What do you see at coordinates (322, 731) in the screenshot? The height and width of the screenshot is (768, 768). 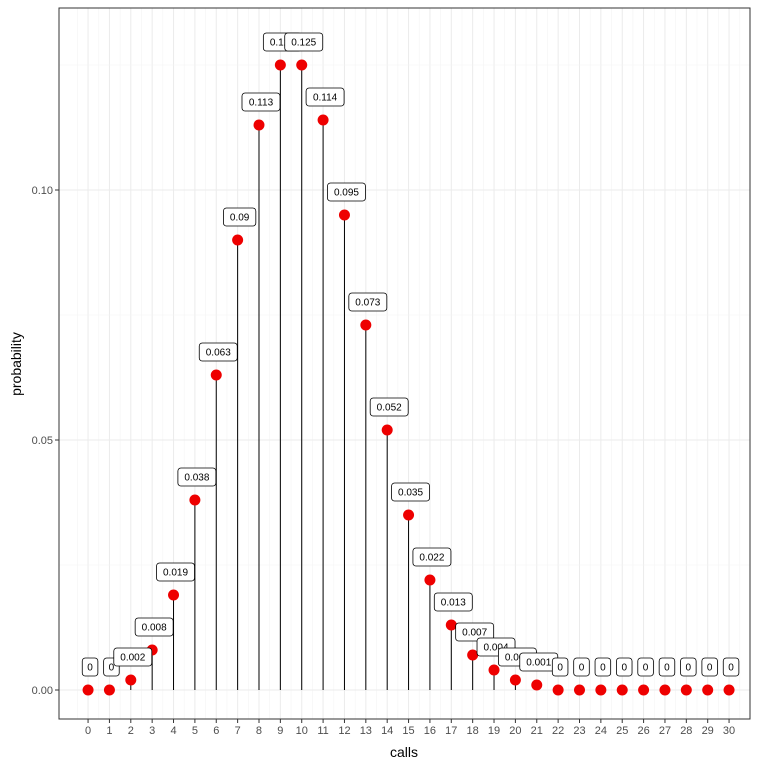 I see `x-tick-label: 11` at bounding box center [322, 731].